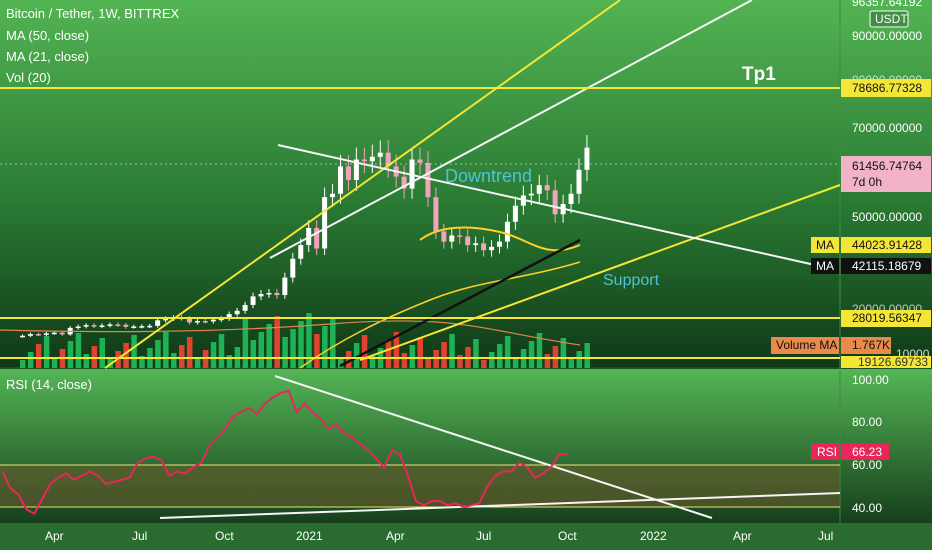 The image size is (932, 550). I want to click on time-label-jul-2022: Jul, so click(825, 536).